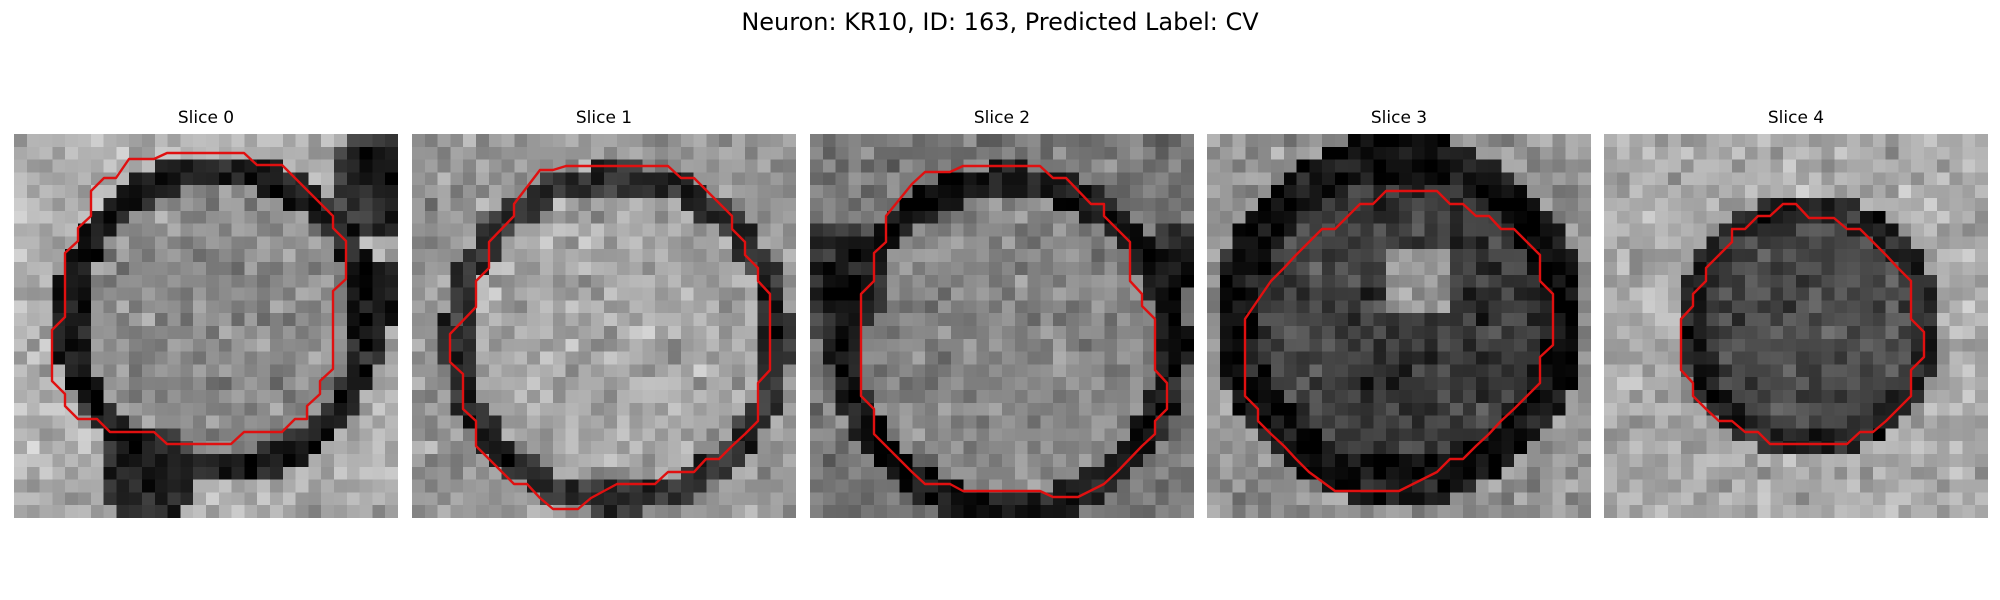  I want to click on slice-title-0: Slice 0, so click(206, 118).